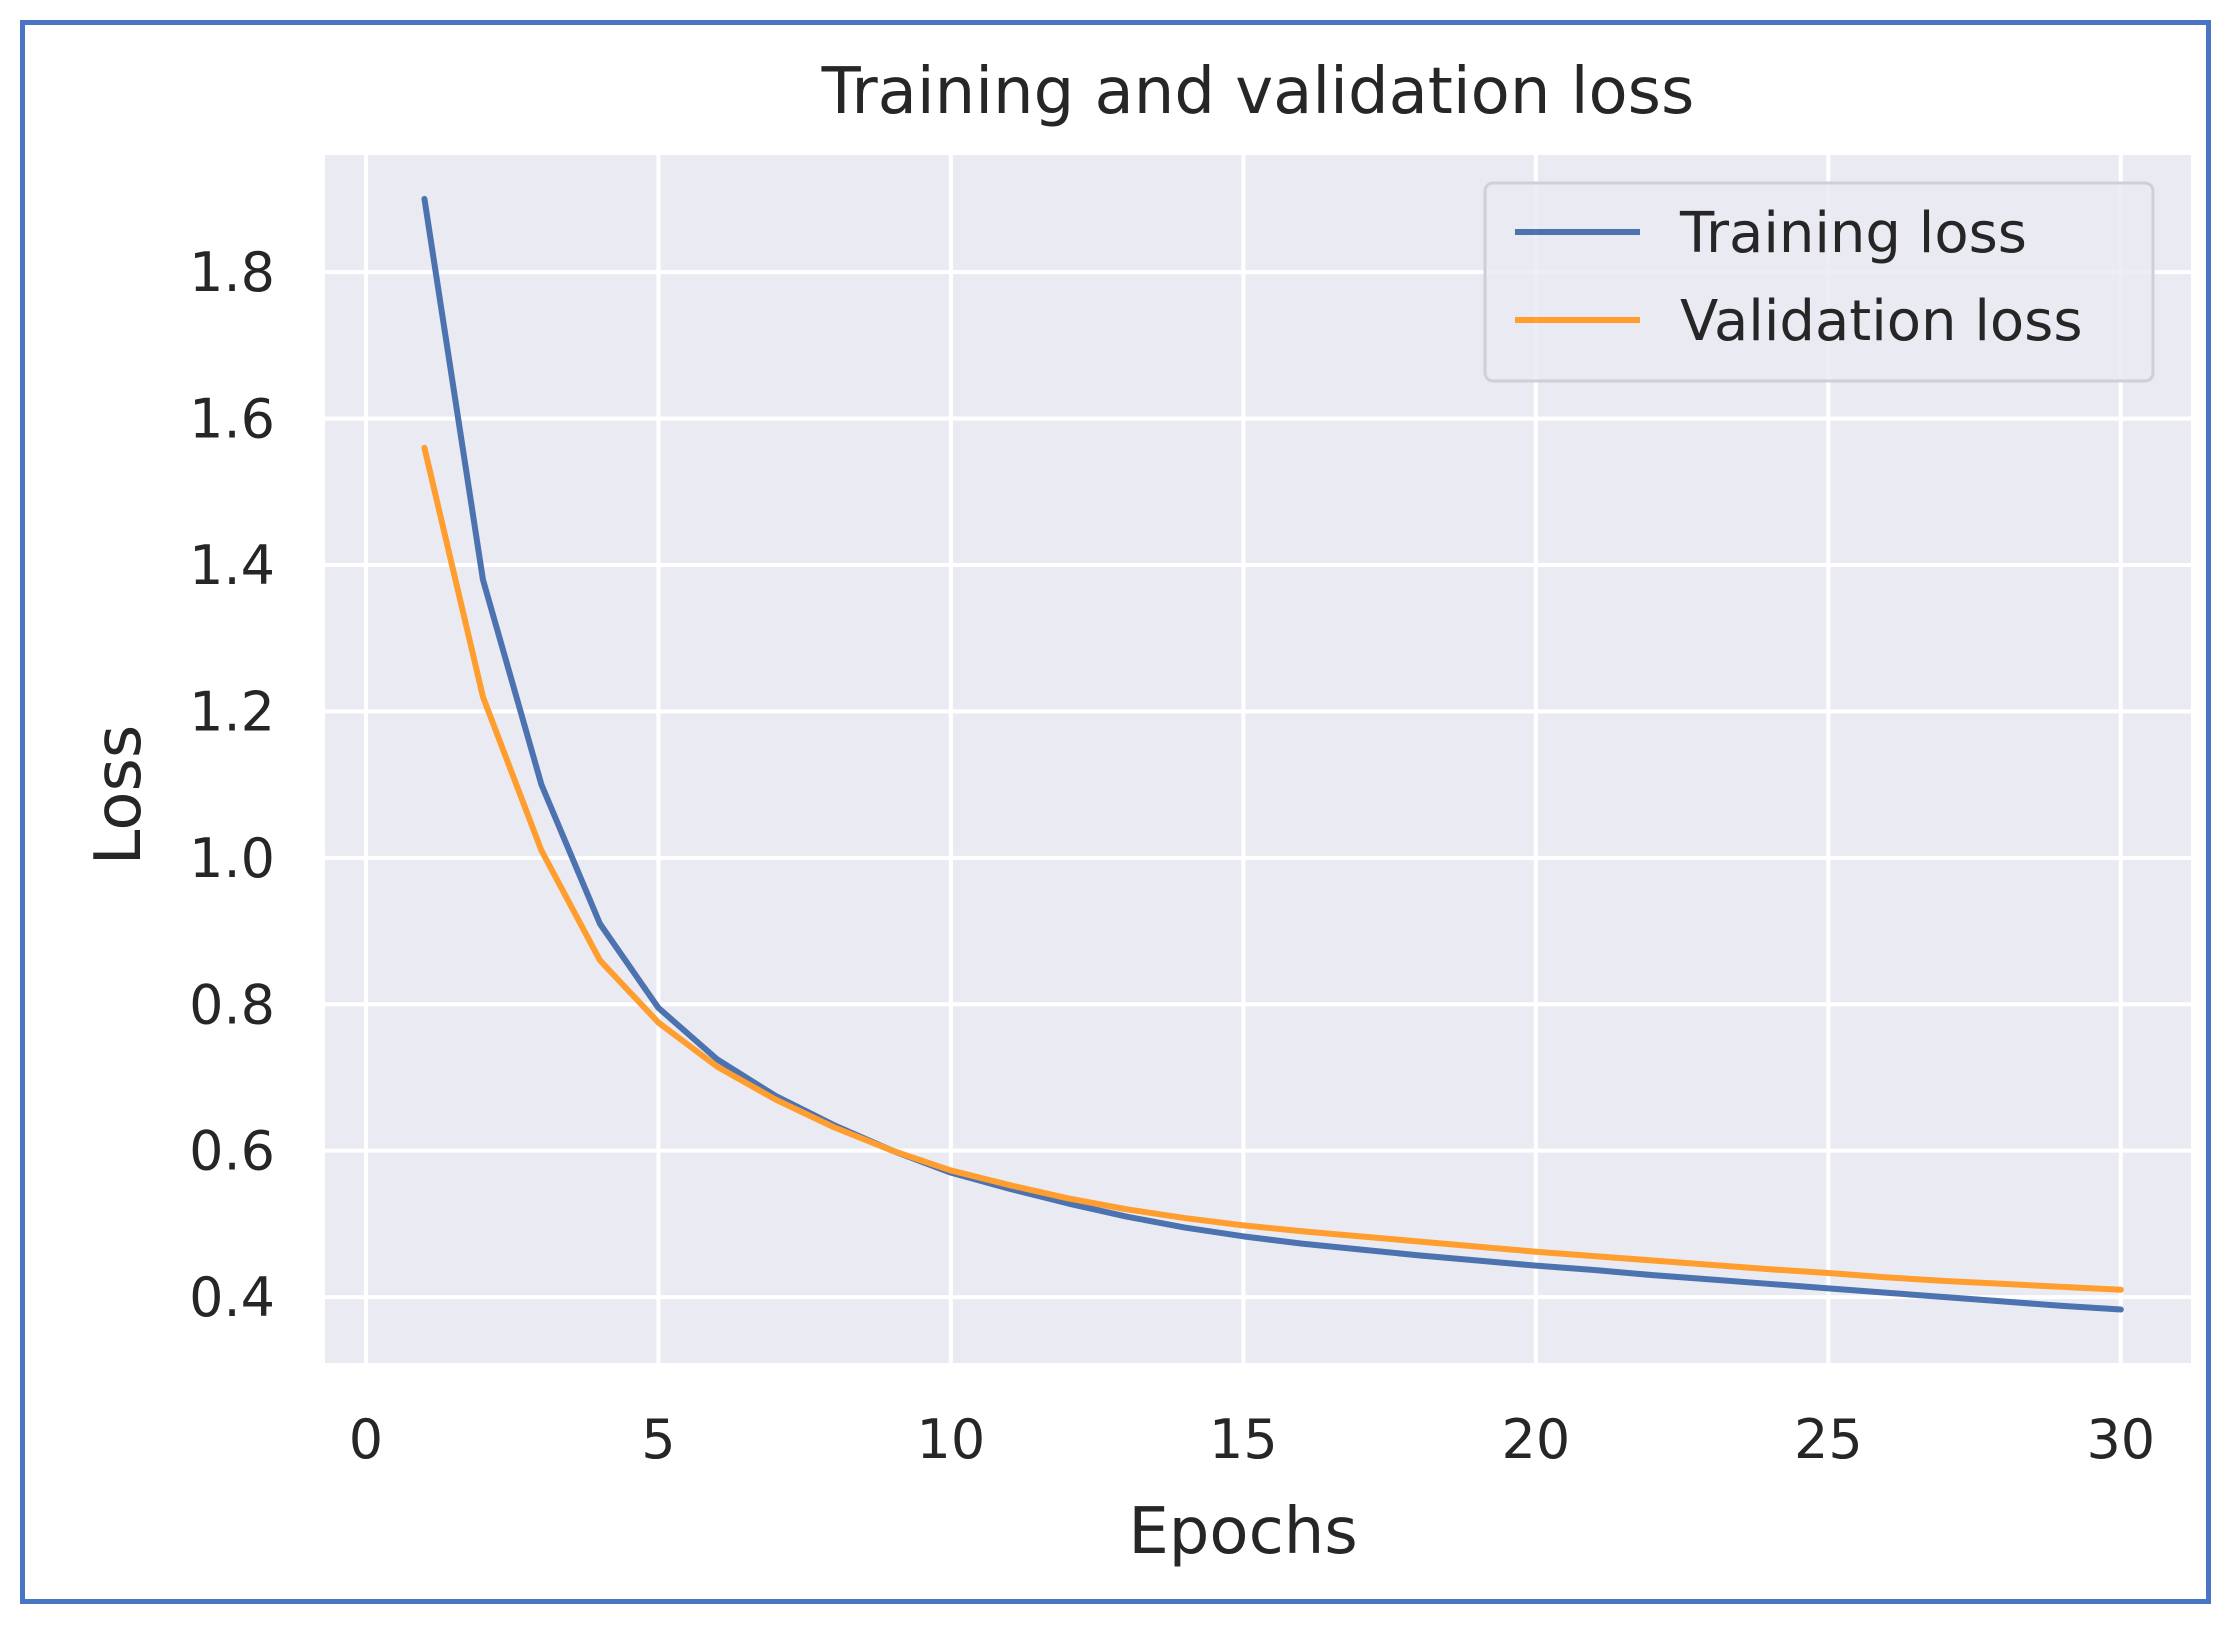  Describe the element at coordinates (2120, 1439) in the screenshot. I see `x-tick-label: 30` at that location.